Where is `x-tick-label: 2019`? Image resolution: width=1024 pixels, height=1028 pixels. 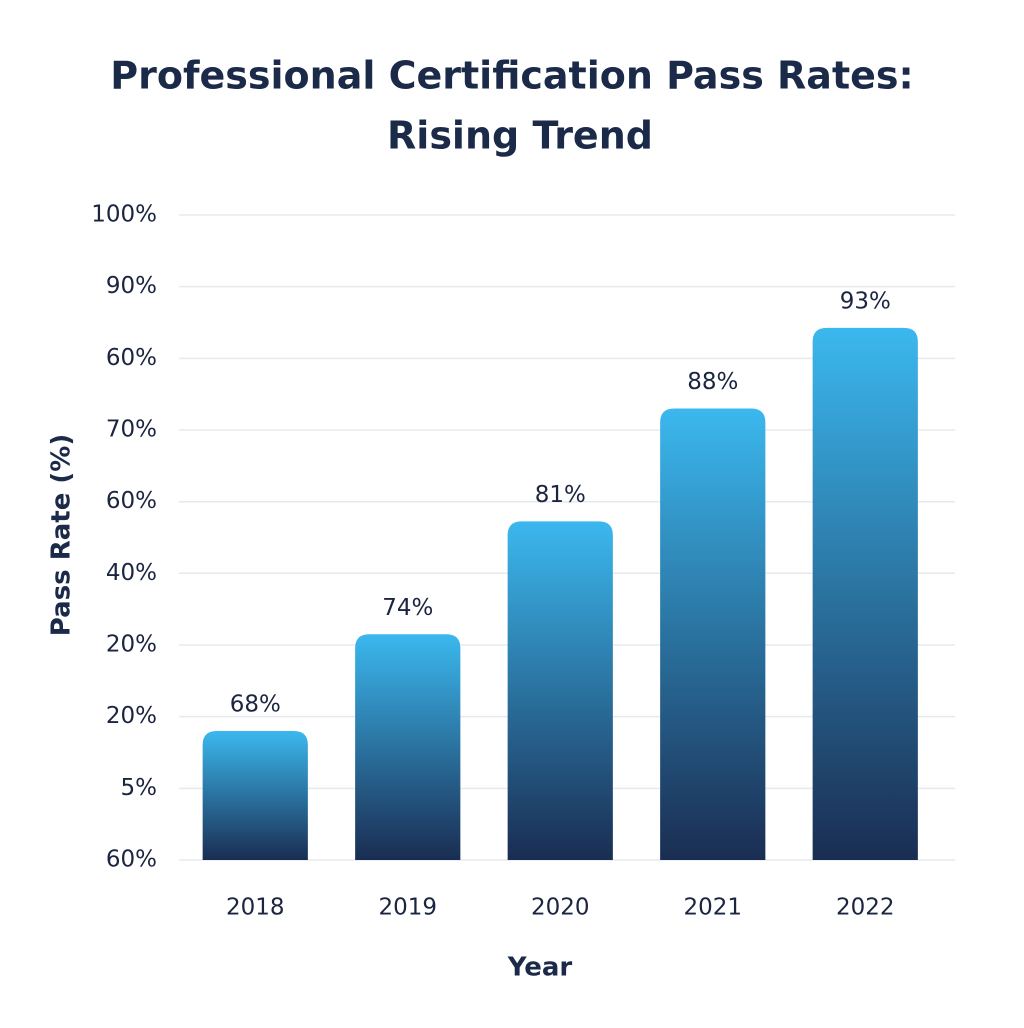
x-tick-label: 2019 is located at coordinates (407, 908).